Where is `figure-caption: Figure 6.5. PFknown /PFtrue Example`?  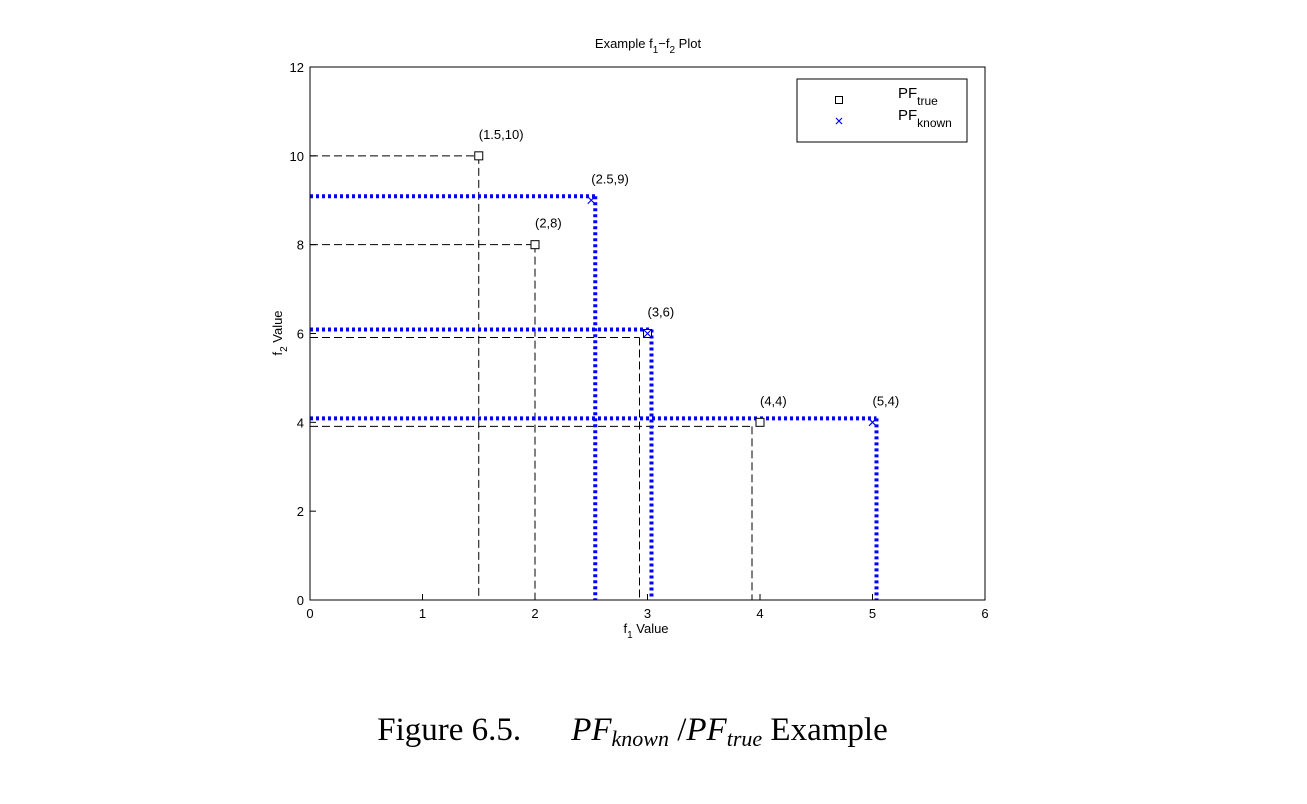 figure-caption: Figure 6.5. PFknown /PFtrue Example is located at coordinates (632, 732).